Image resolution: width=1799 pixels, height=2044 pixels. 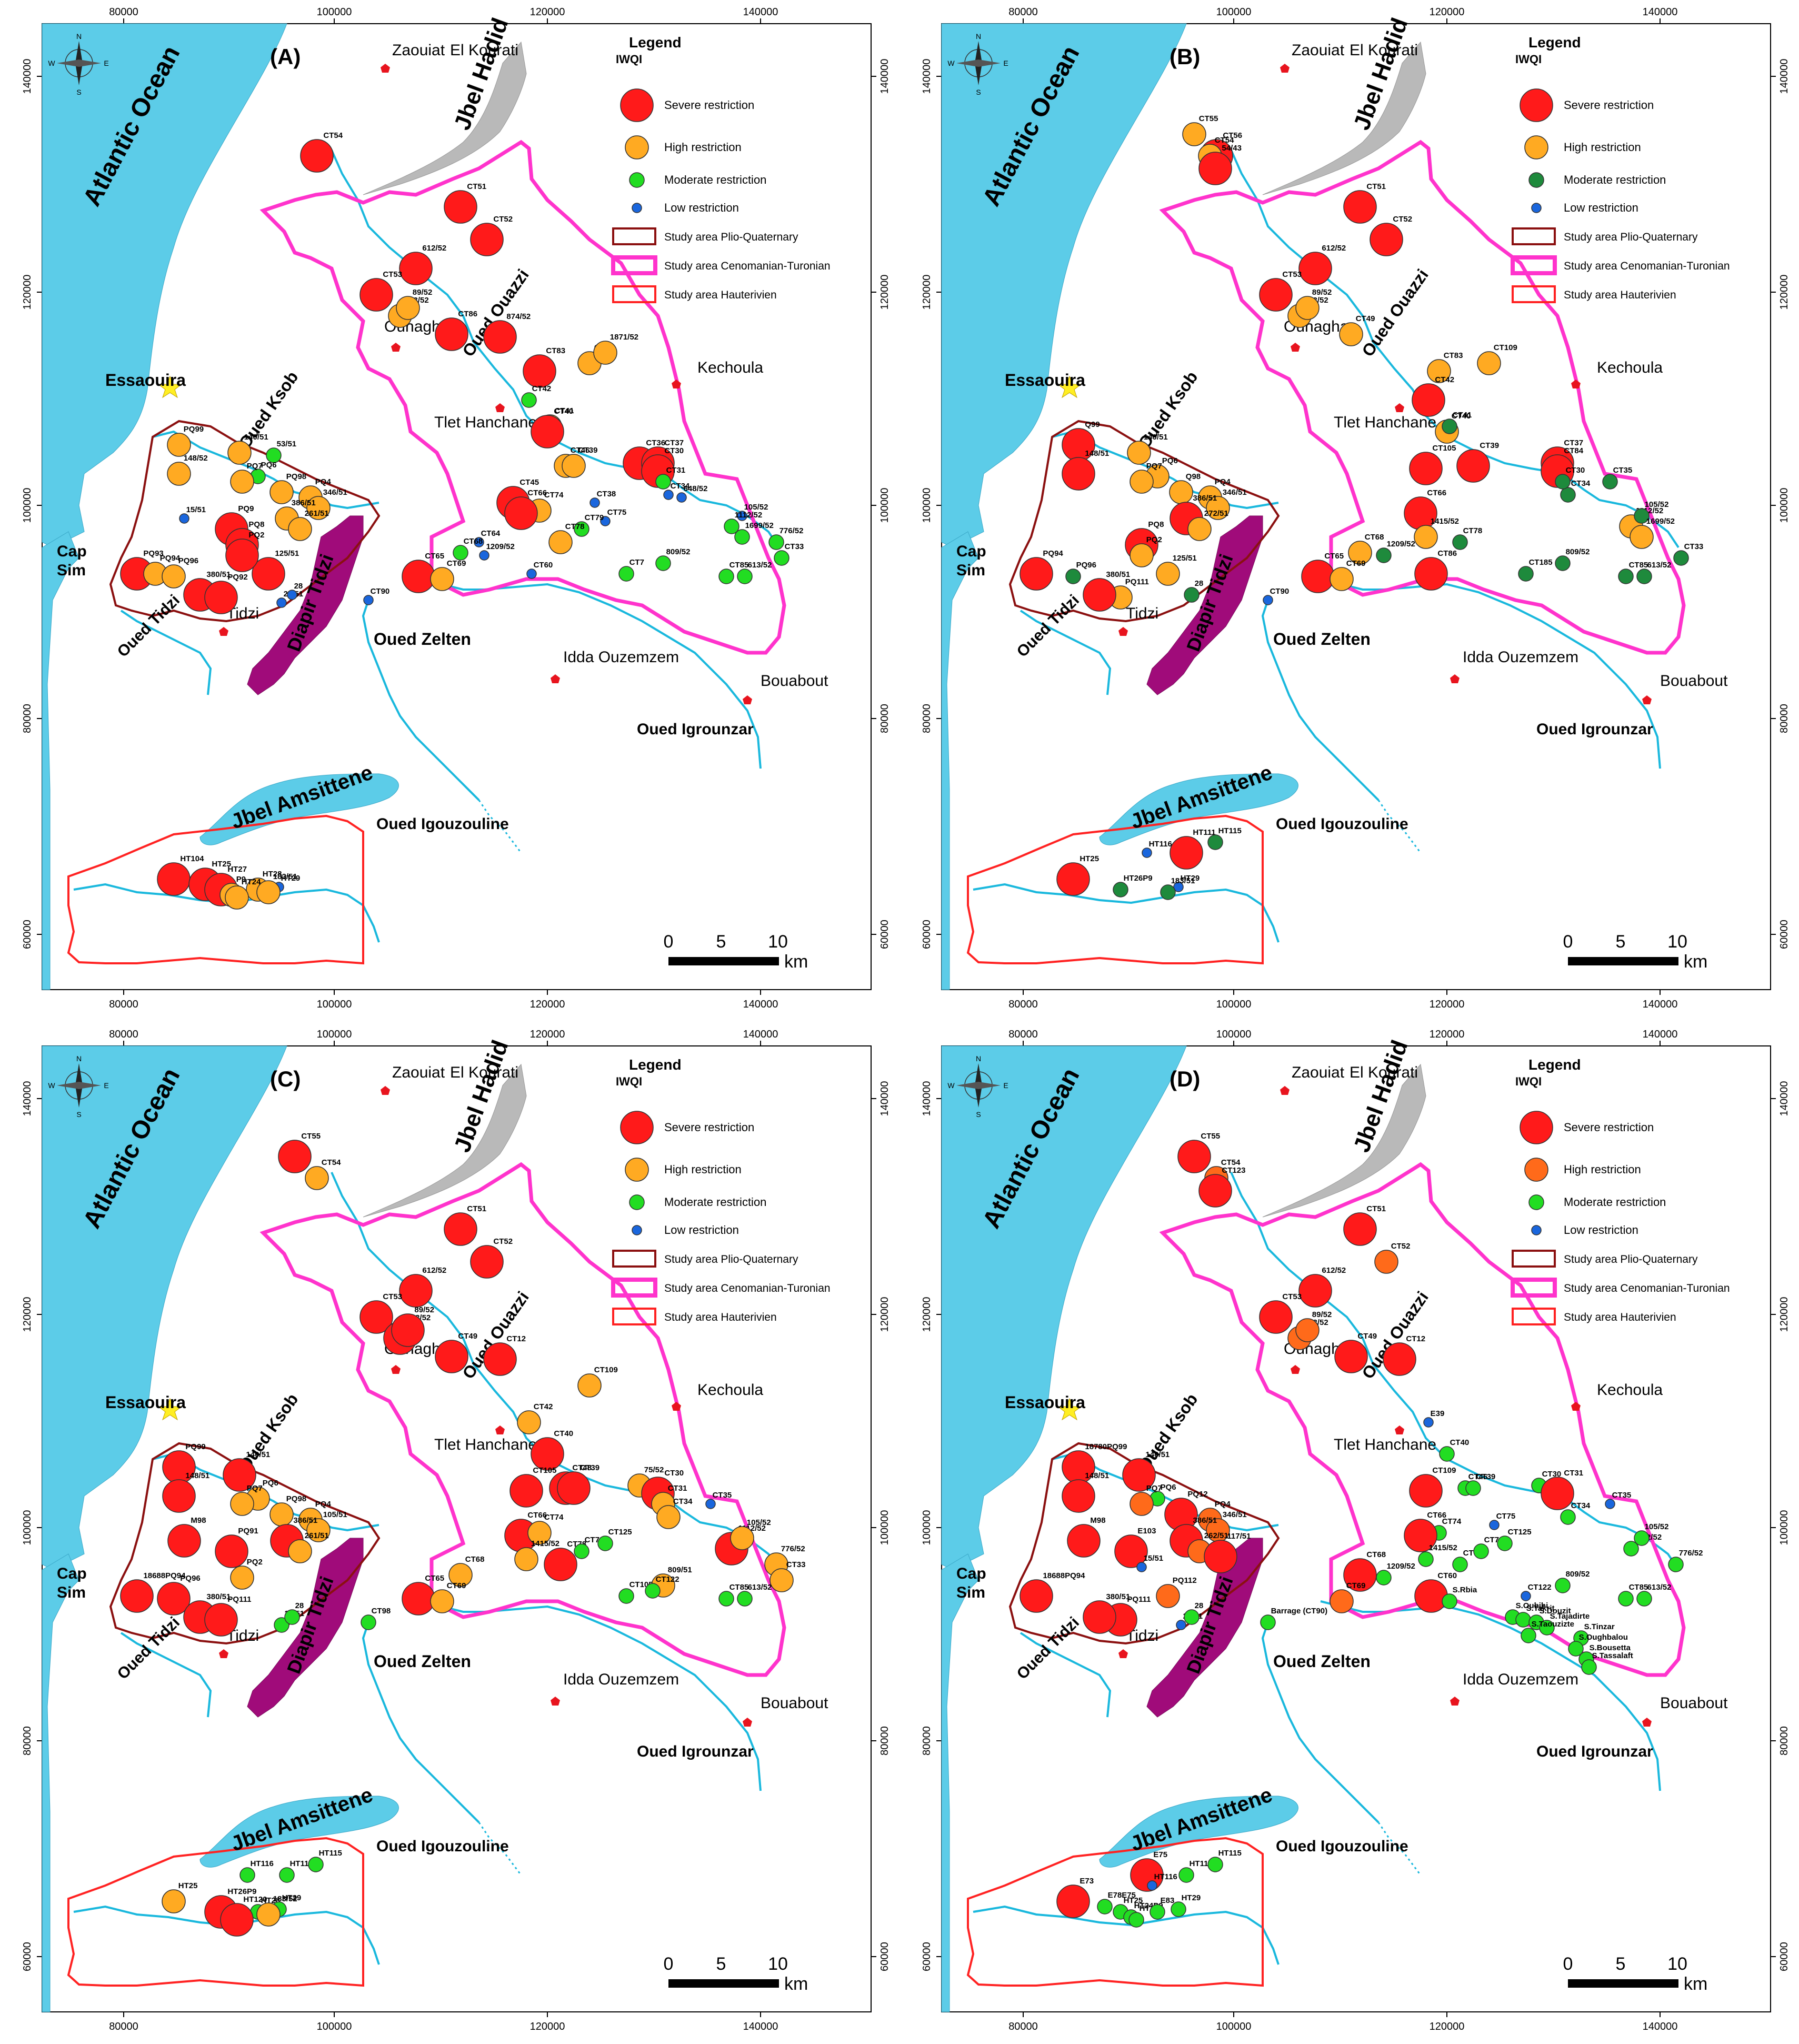 What do you see at coordinates (1092, 424) in the screenshot?
I see `sample-point-label: Q99` at bounding box center [1092, 424].